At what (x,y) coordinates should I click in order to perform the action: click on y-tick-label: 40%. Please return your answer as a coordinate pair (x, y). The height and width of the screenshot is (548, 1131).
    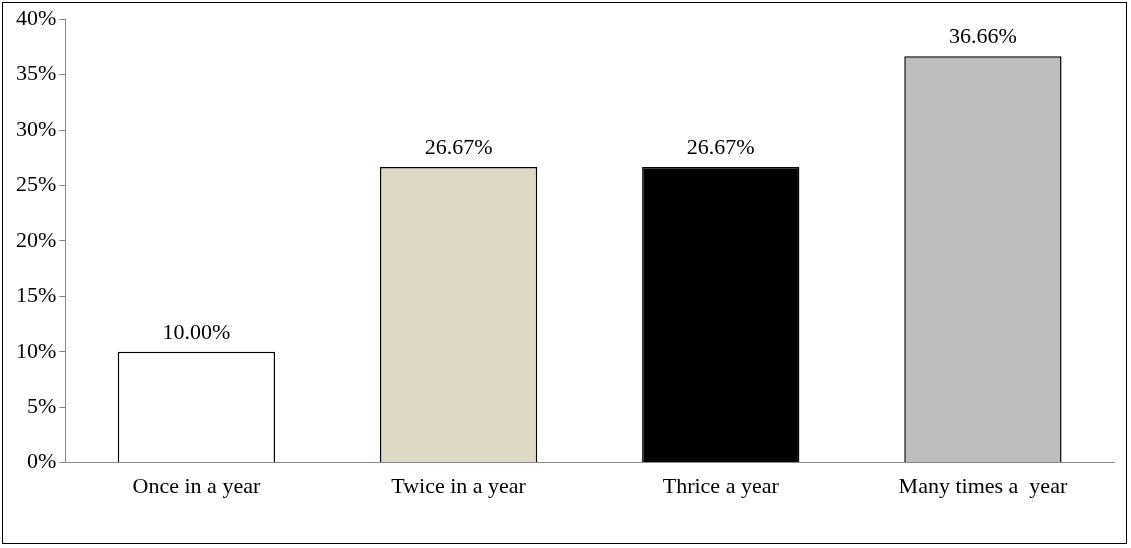
    Looking at the image, I should click on (36, 17).